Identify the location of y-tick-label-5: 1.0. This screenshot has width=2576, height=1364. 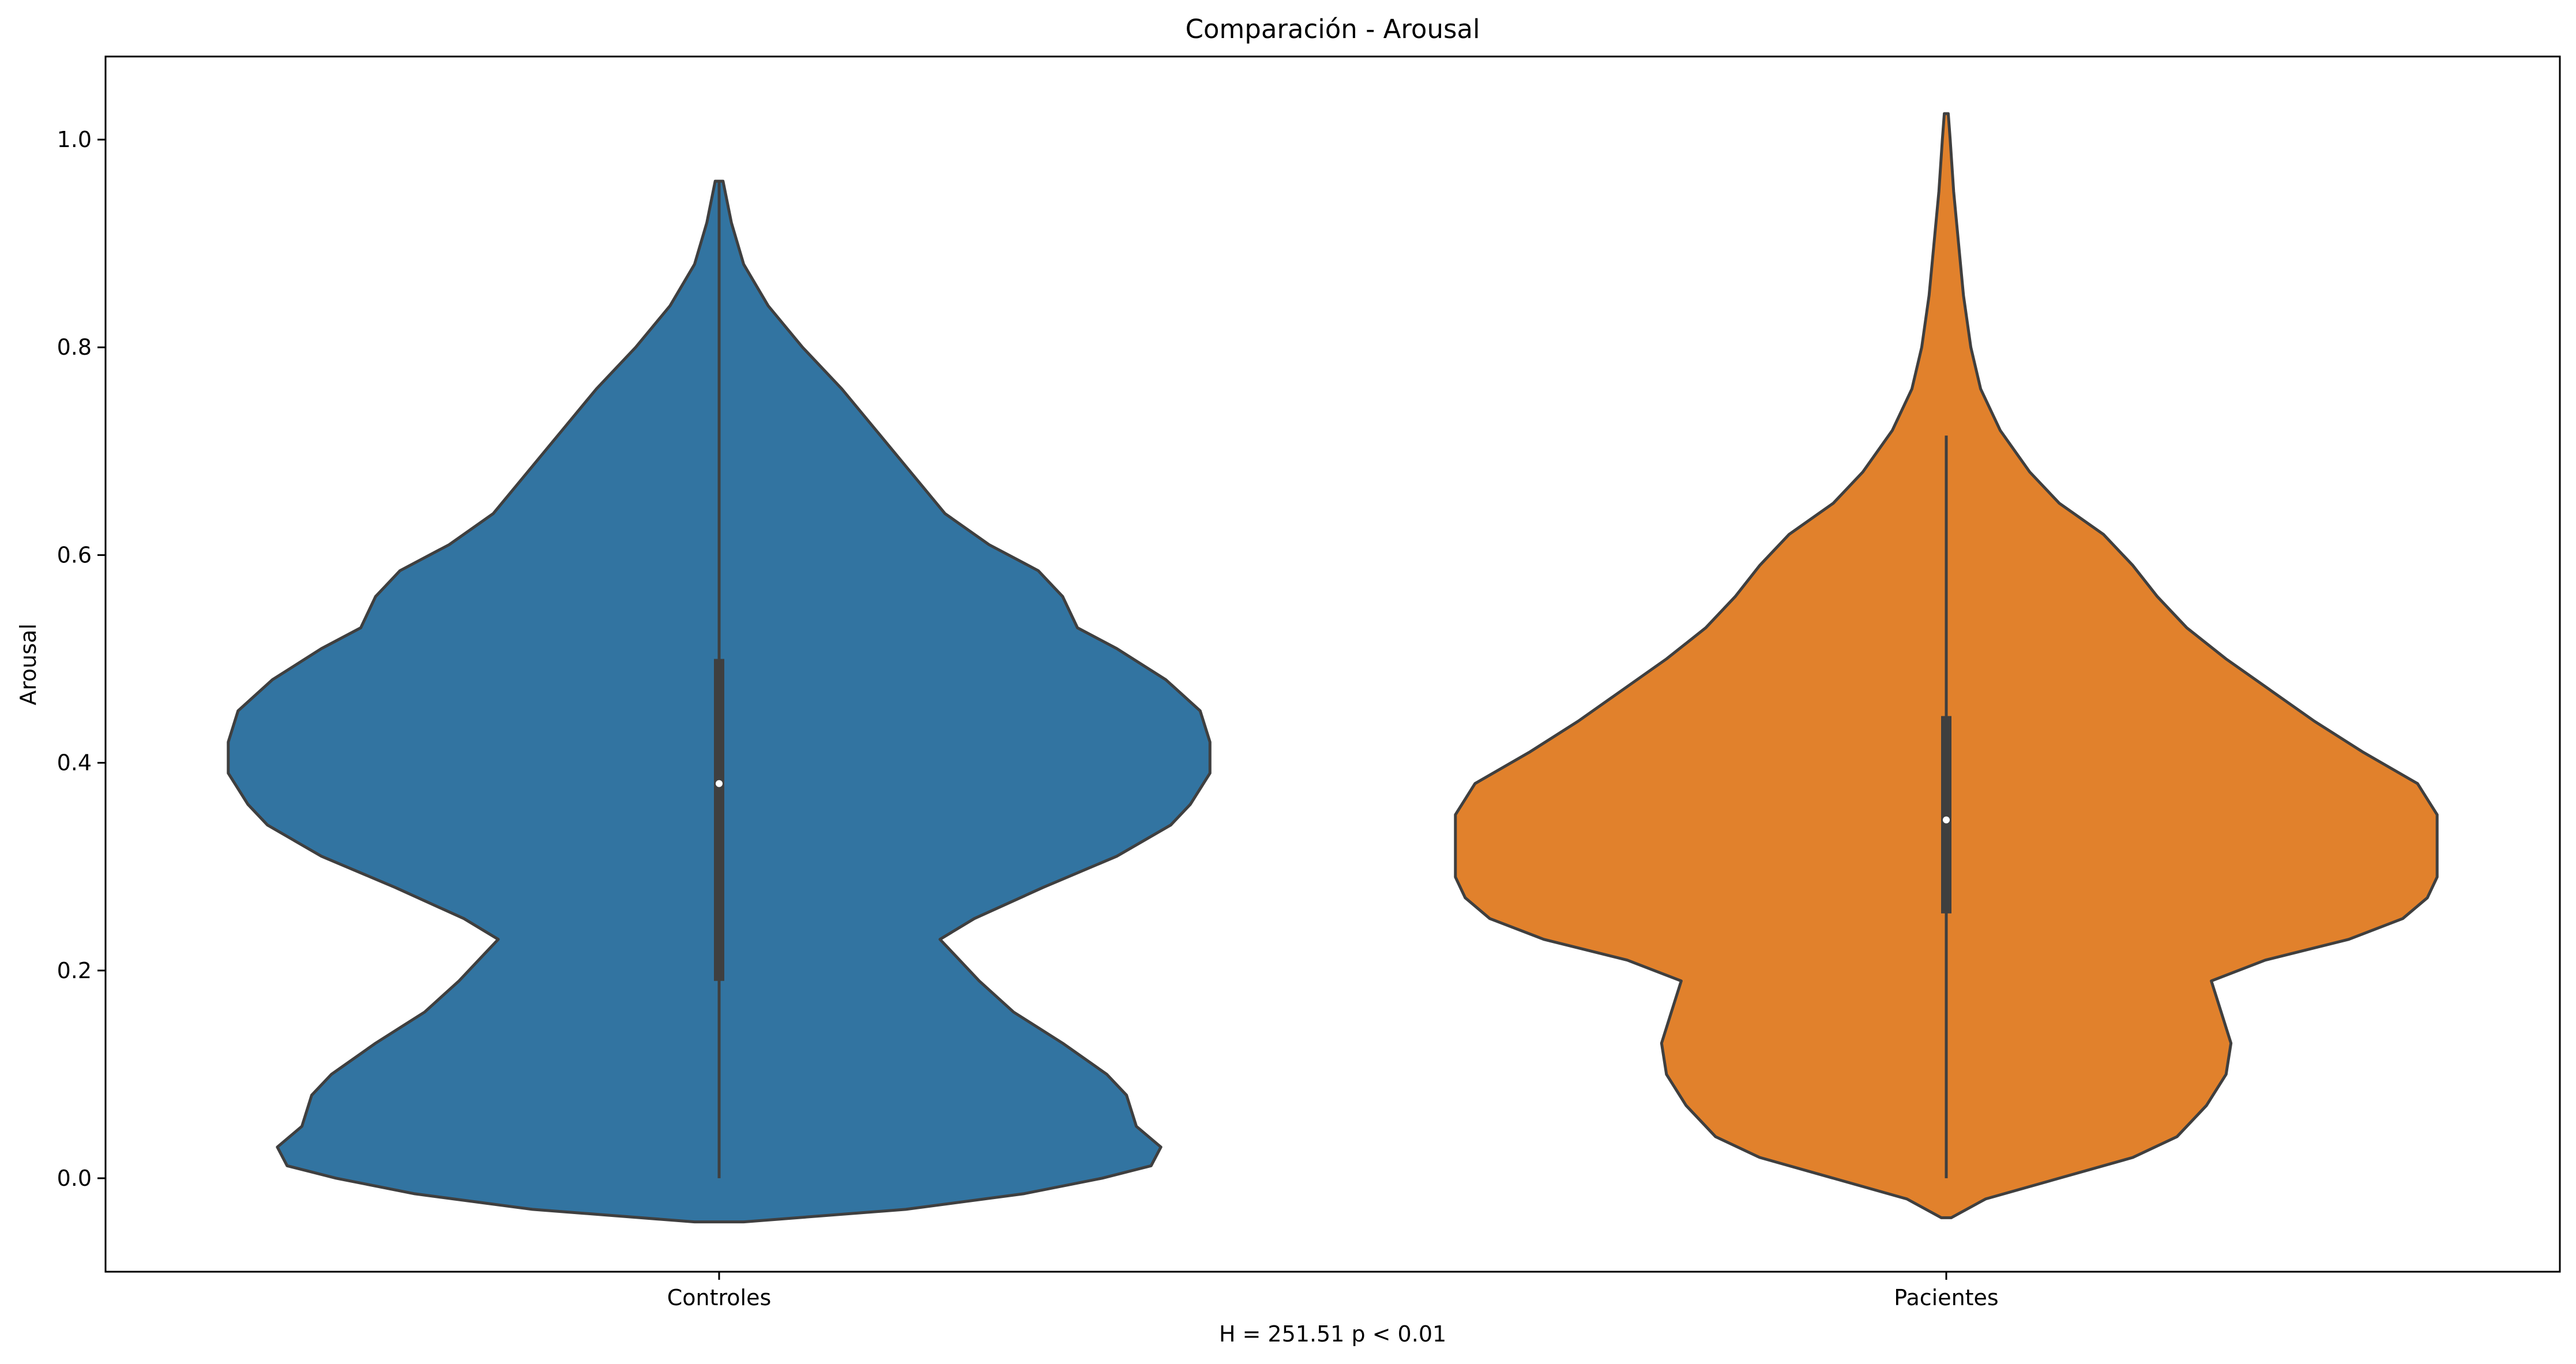
(74, 139).